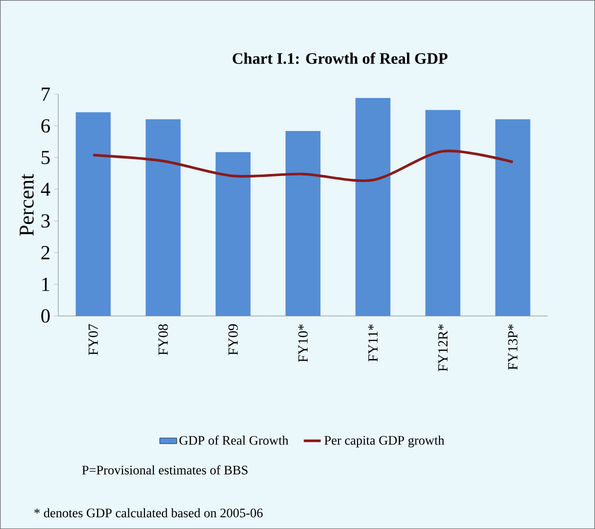 Image resolution: width=595 pixels, height=529 pixels. What do you see at coordinates (93, 340) in the screenshot?
I see `x-tick-label: FY07` at bounding box center [93, 340].